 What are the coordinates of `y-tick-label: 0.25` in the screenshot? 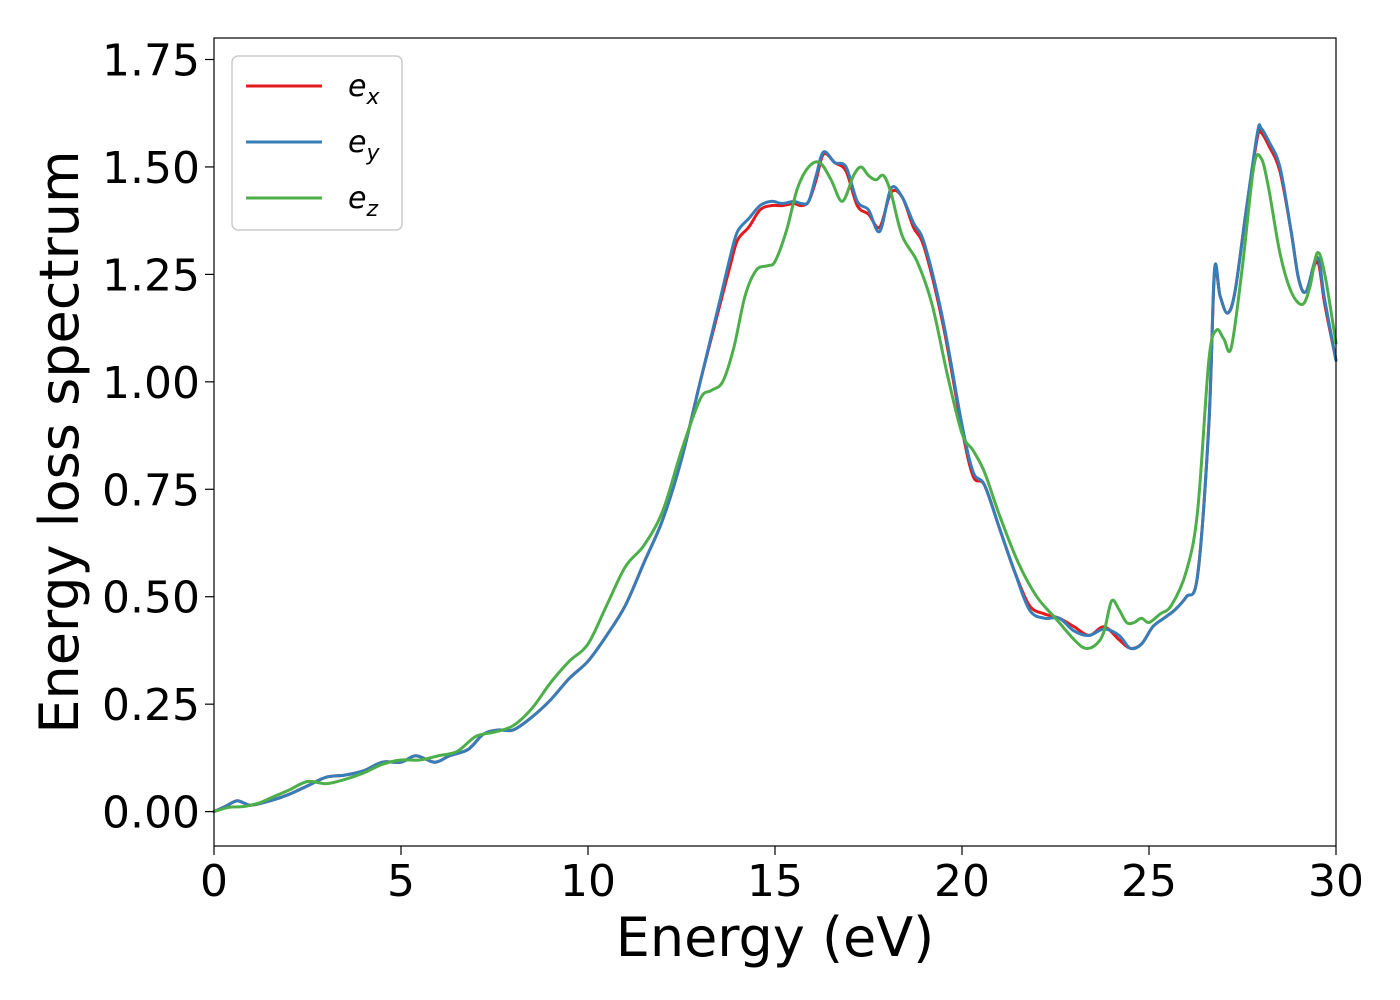 It's located at (151, 705).